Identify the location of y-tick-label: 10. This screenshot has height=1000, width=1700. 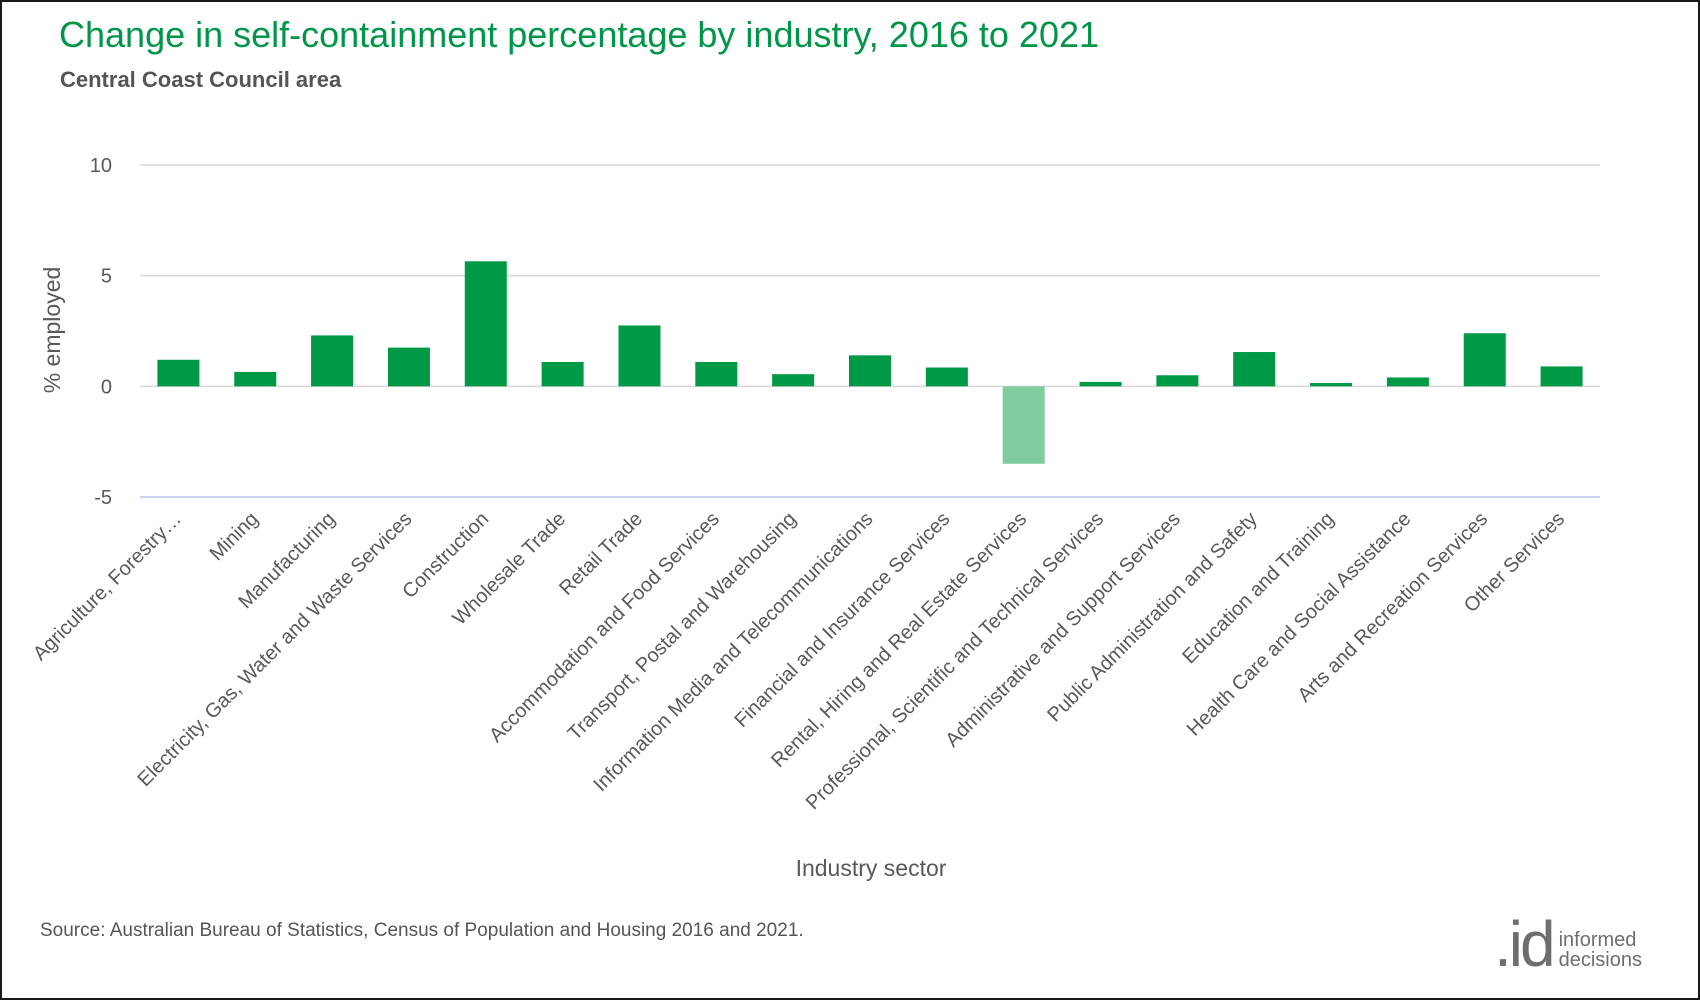
(101, 166).